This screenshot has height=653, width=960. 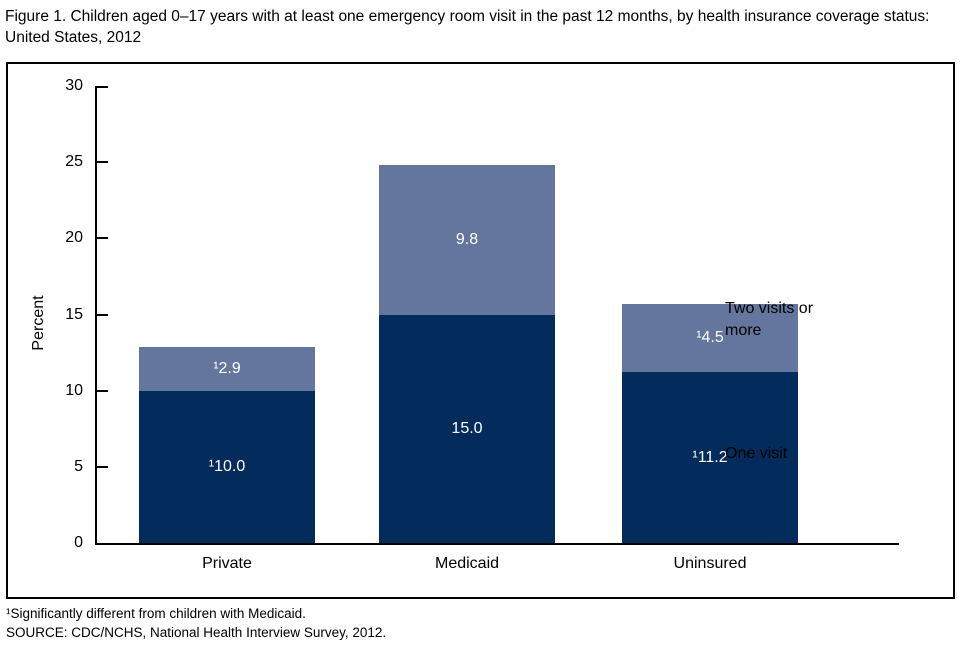 What do you see at coordinates (74, 314) in the screenshot?
I see `y-tick-label: 15` at bounding box center [74, 314].